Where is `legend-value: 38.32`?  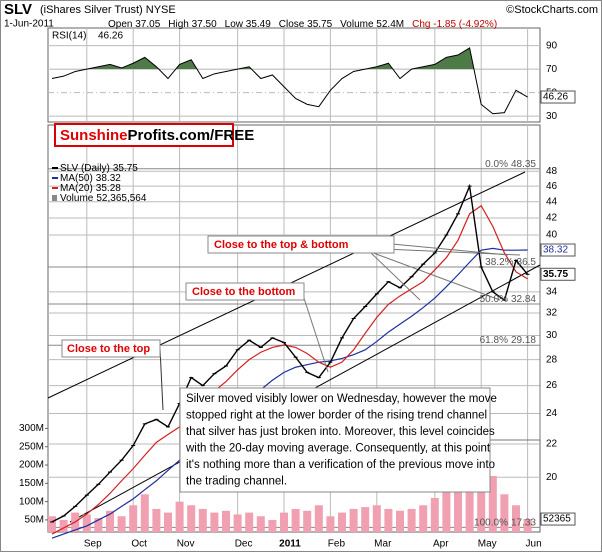 legend-value: 38.32 is located at coordinates (108, 178).